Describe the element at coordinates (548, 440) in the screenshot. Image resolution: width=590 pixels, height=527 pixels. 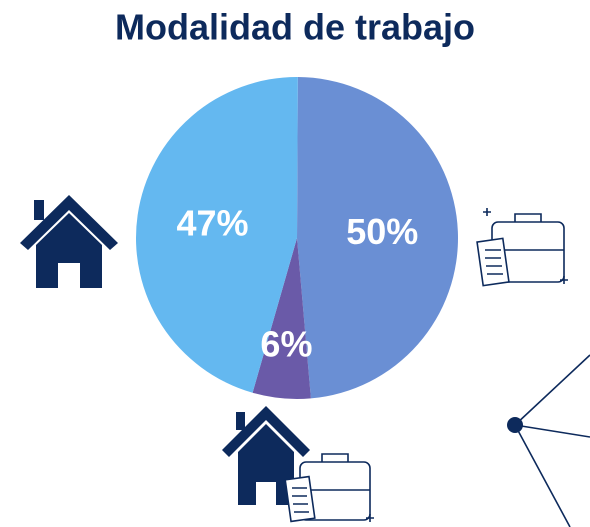
I see `network-decoration` at that location.